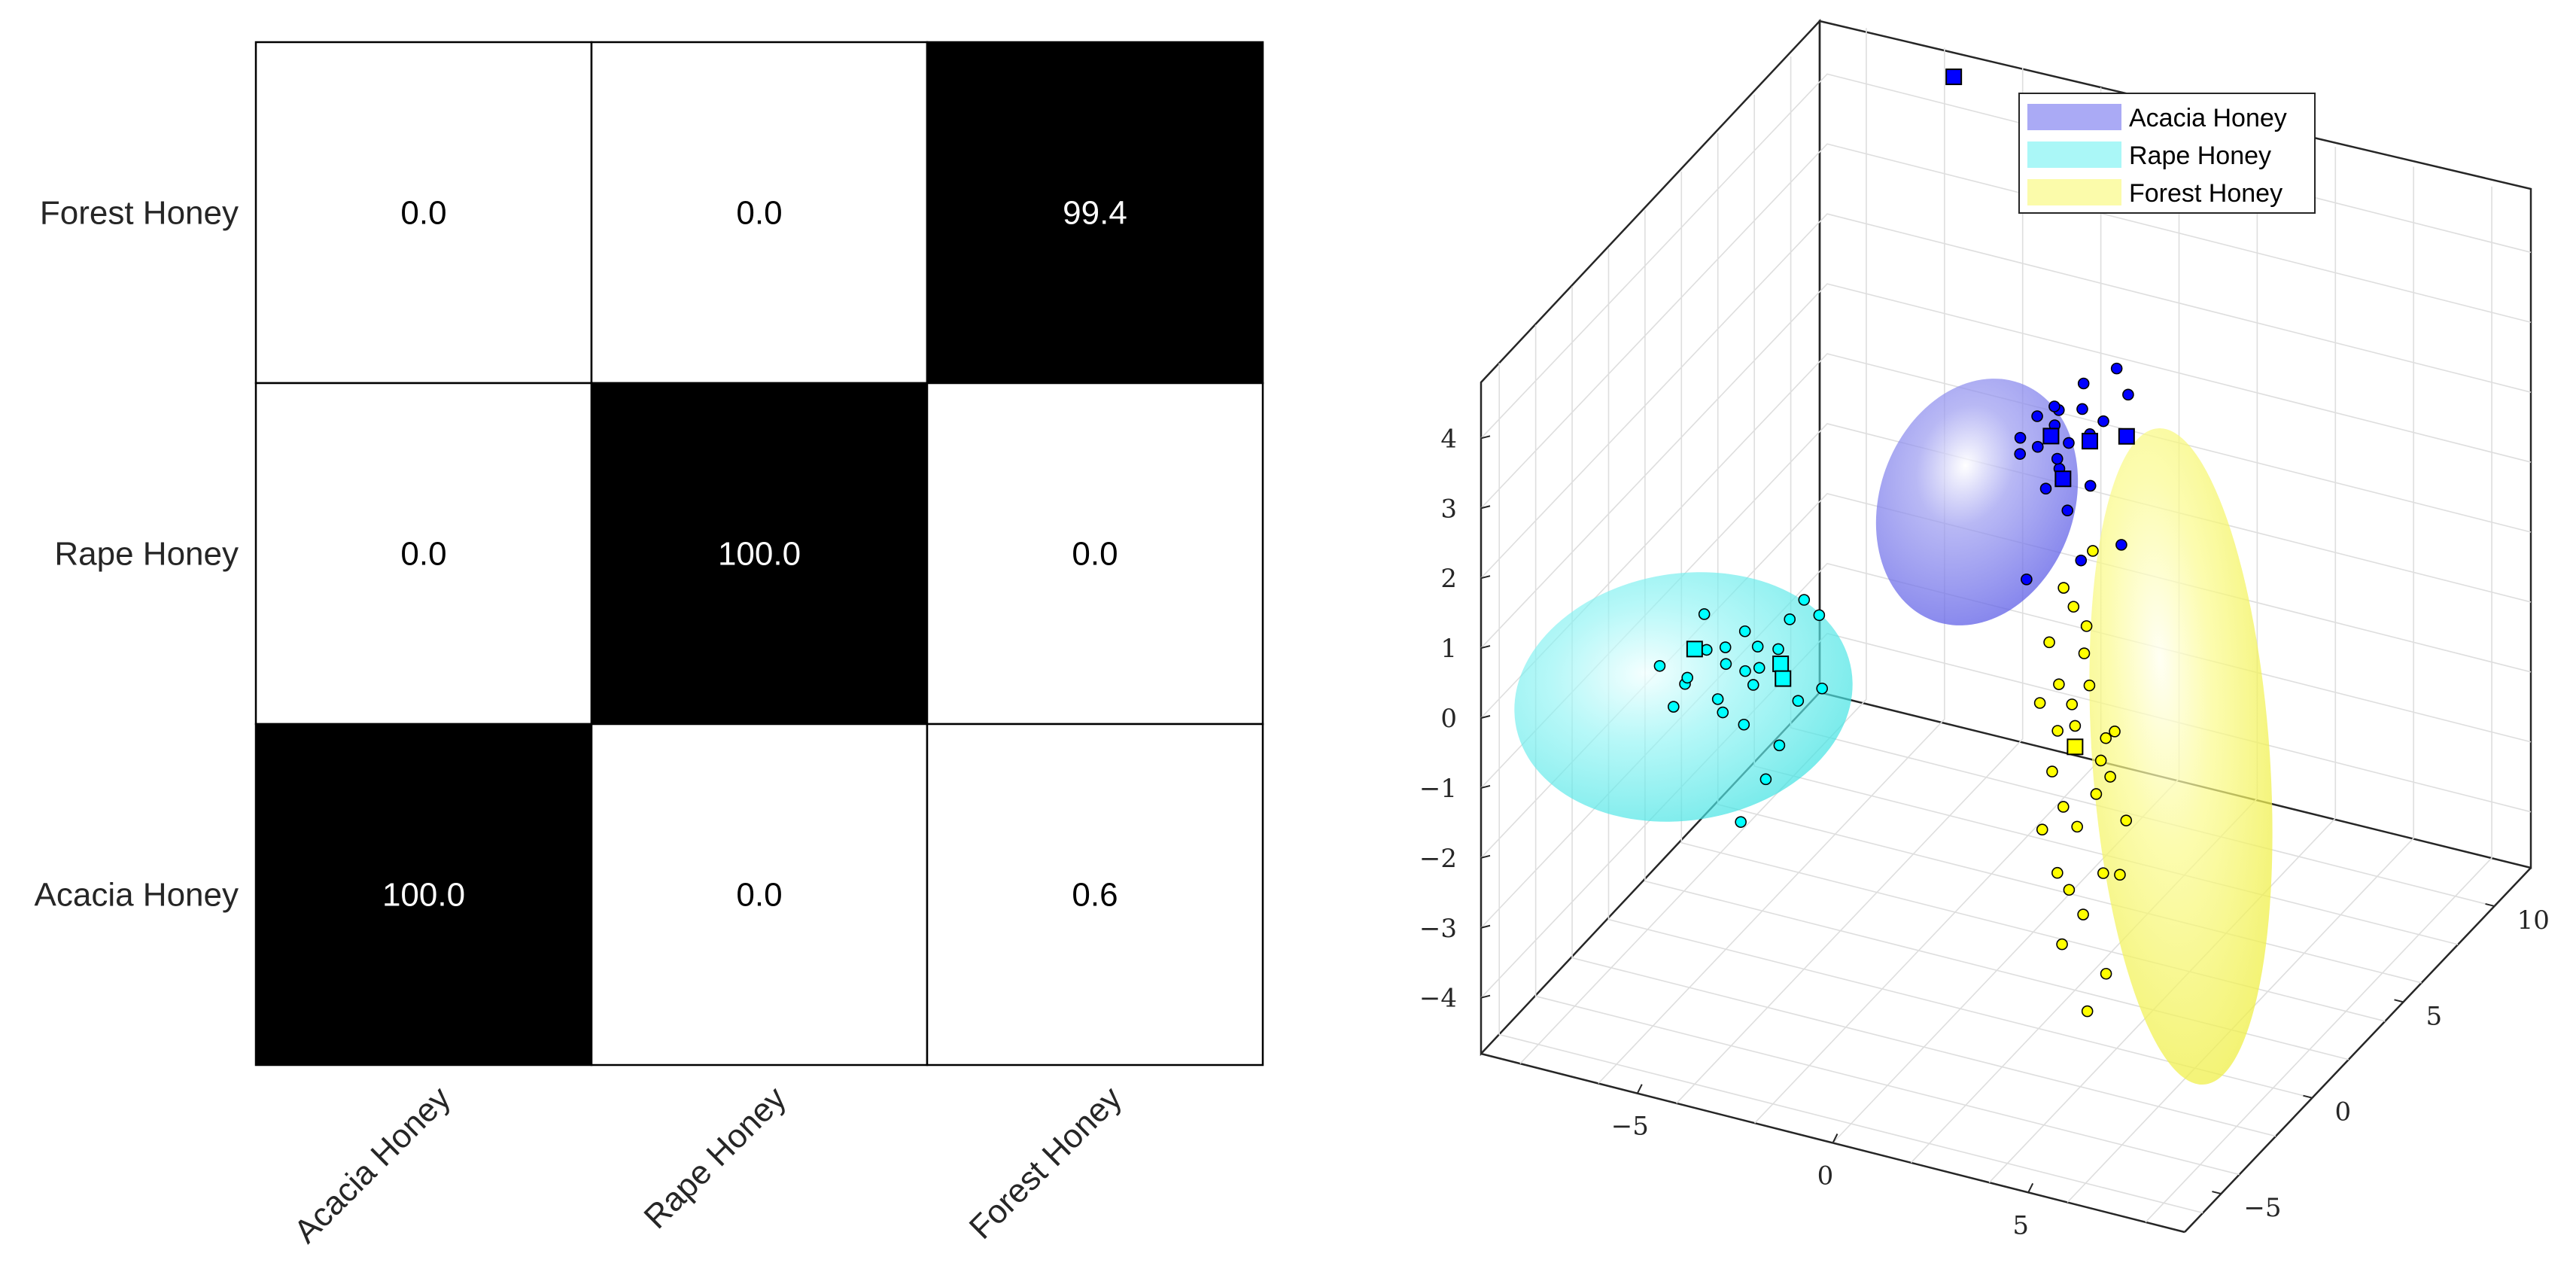  Describe the element at coordinates (423, 895) in the screenshot. I see `cell-acacia-honey-acacia-honey` at that location.